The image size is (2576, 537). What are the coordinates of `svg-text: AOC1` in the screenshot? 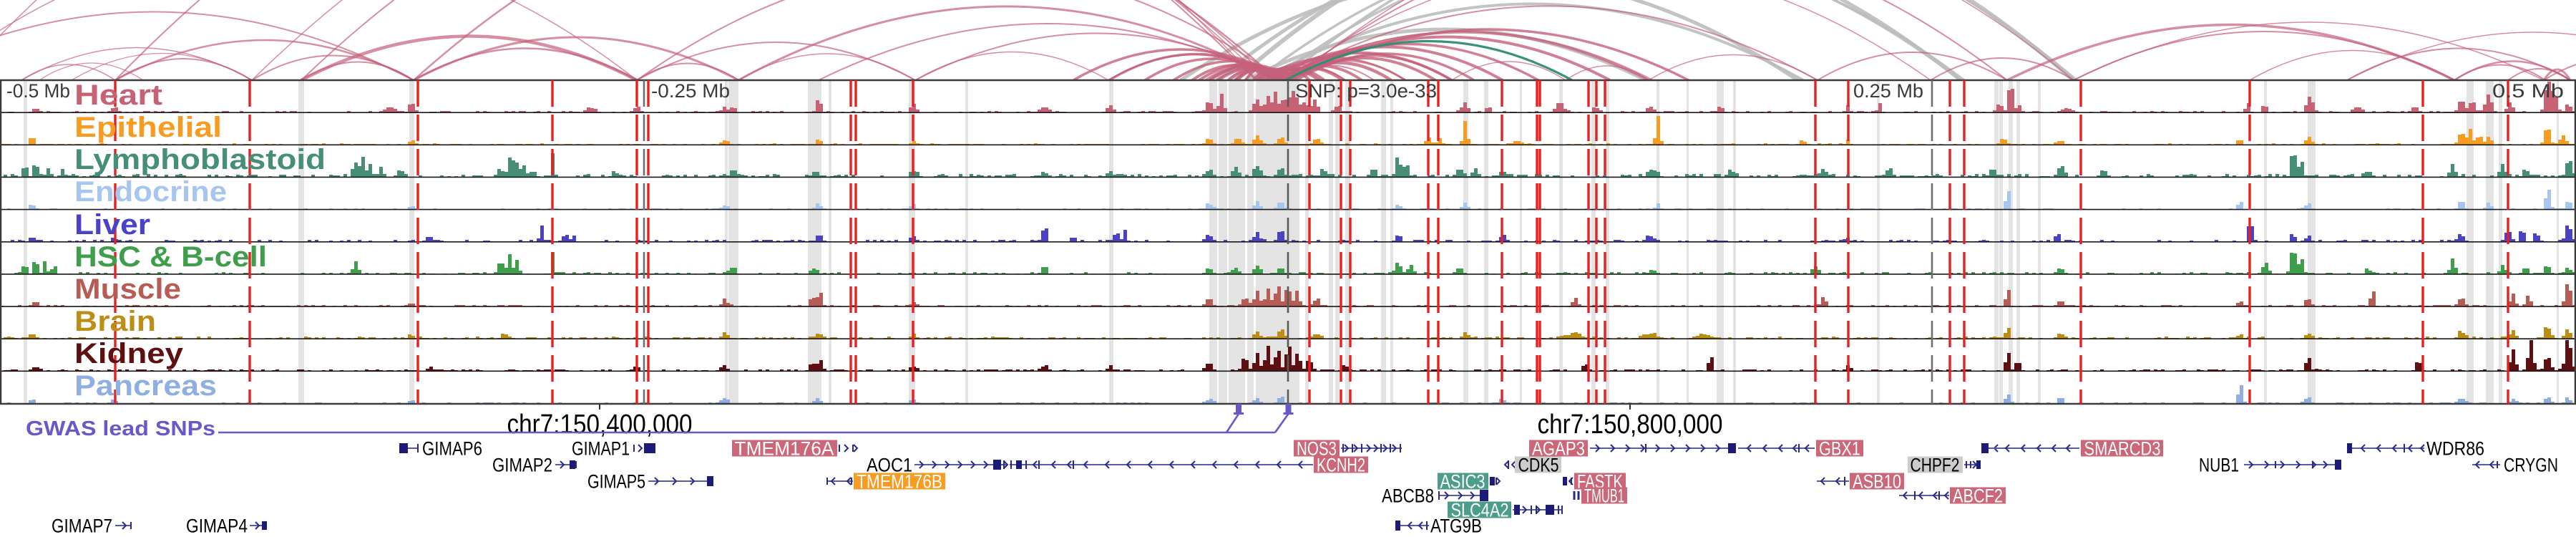 It's located at (889, 465).